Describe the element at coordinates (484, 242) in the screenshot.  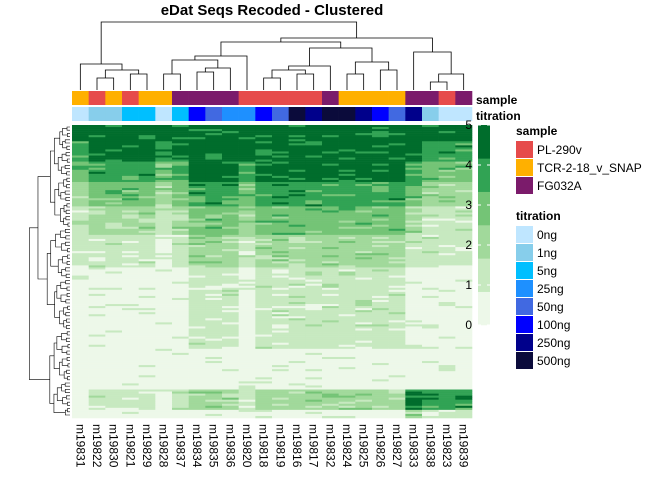
I see `colorbar-segment` at that location.